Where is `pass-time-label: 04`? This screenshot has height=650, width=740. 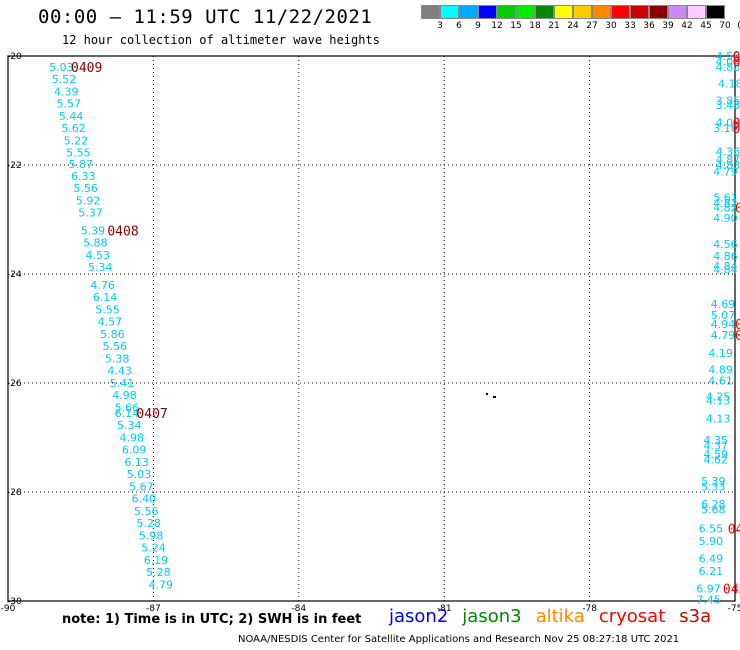
pass-time-label: 04 is located at coordinates (736, 62).